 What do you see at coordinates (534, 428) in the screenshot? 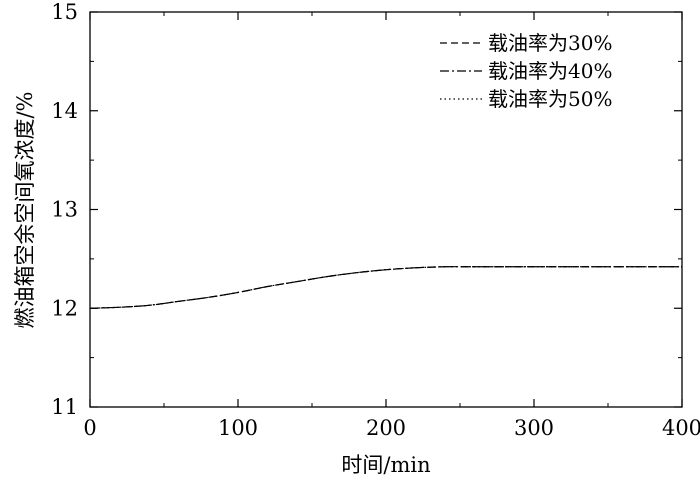
I see `x-tick-label: 300` at bounding box center [534, 428].